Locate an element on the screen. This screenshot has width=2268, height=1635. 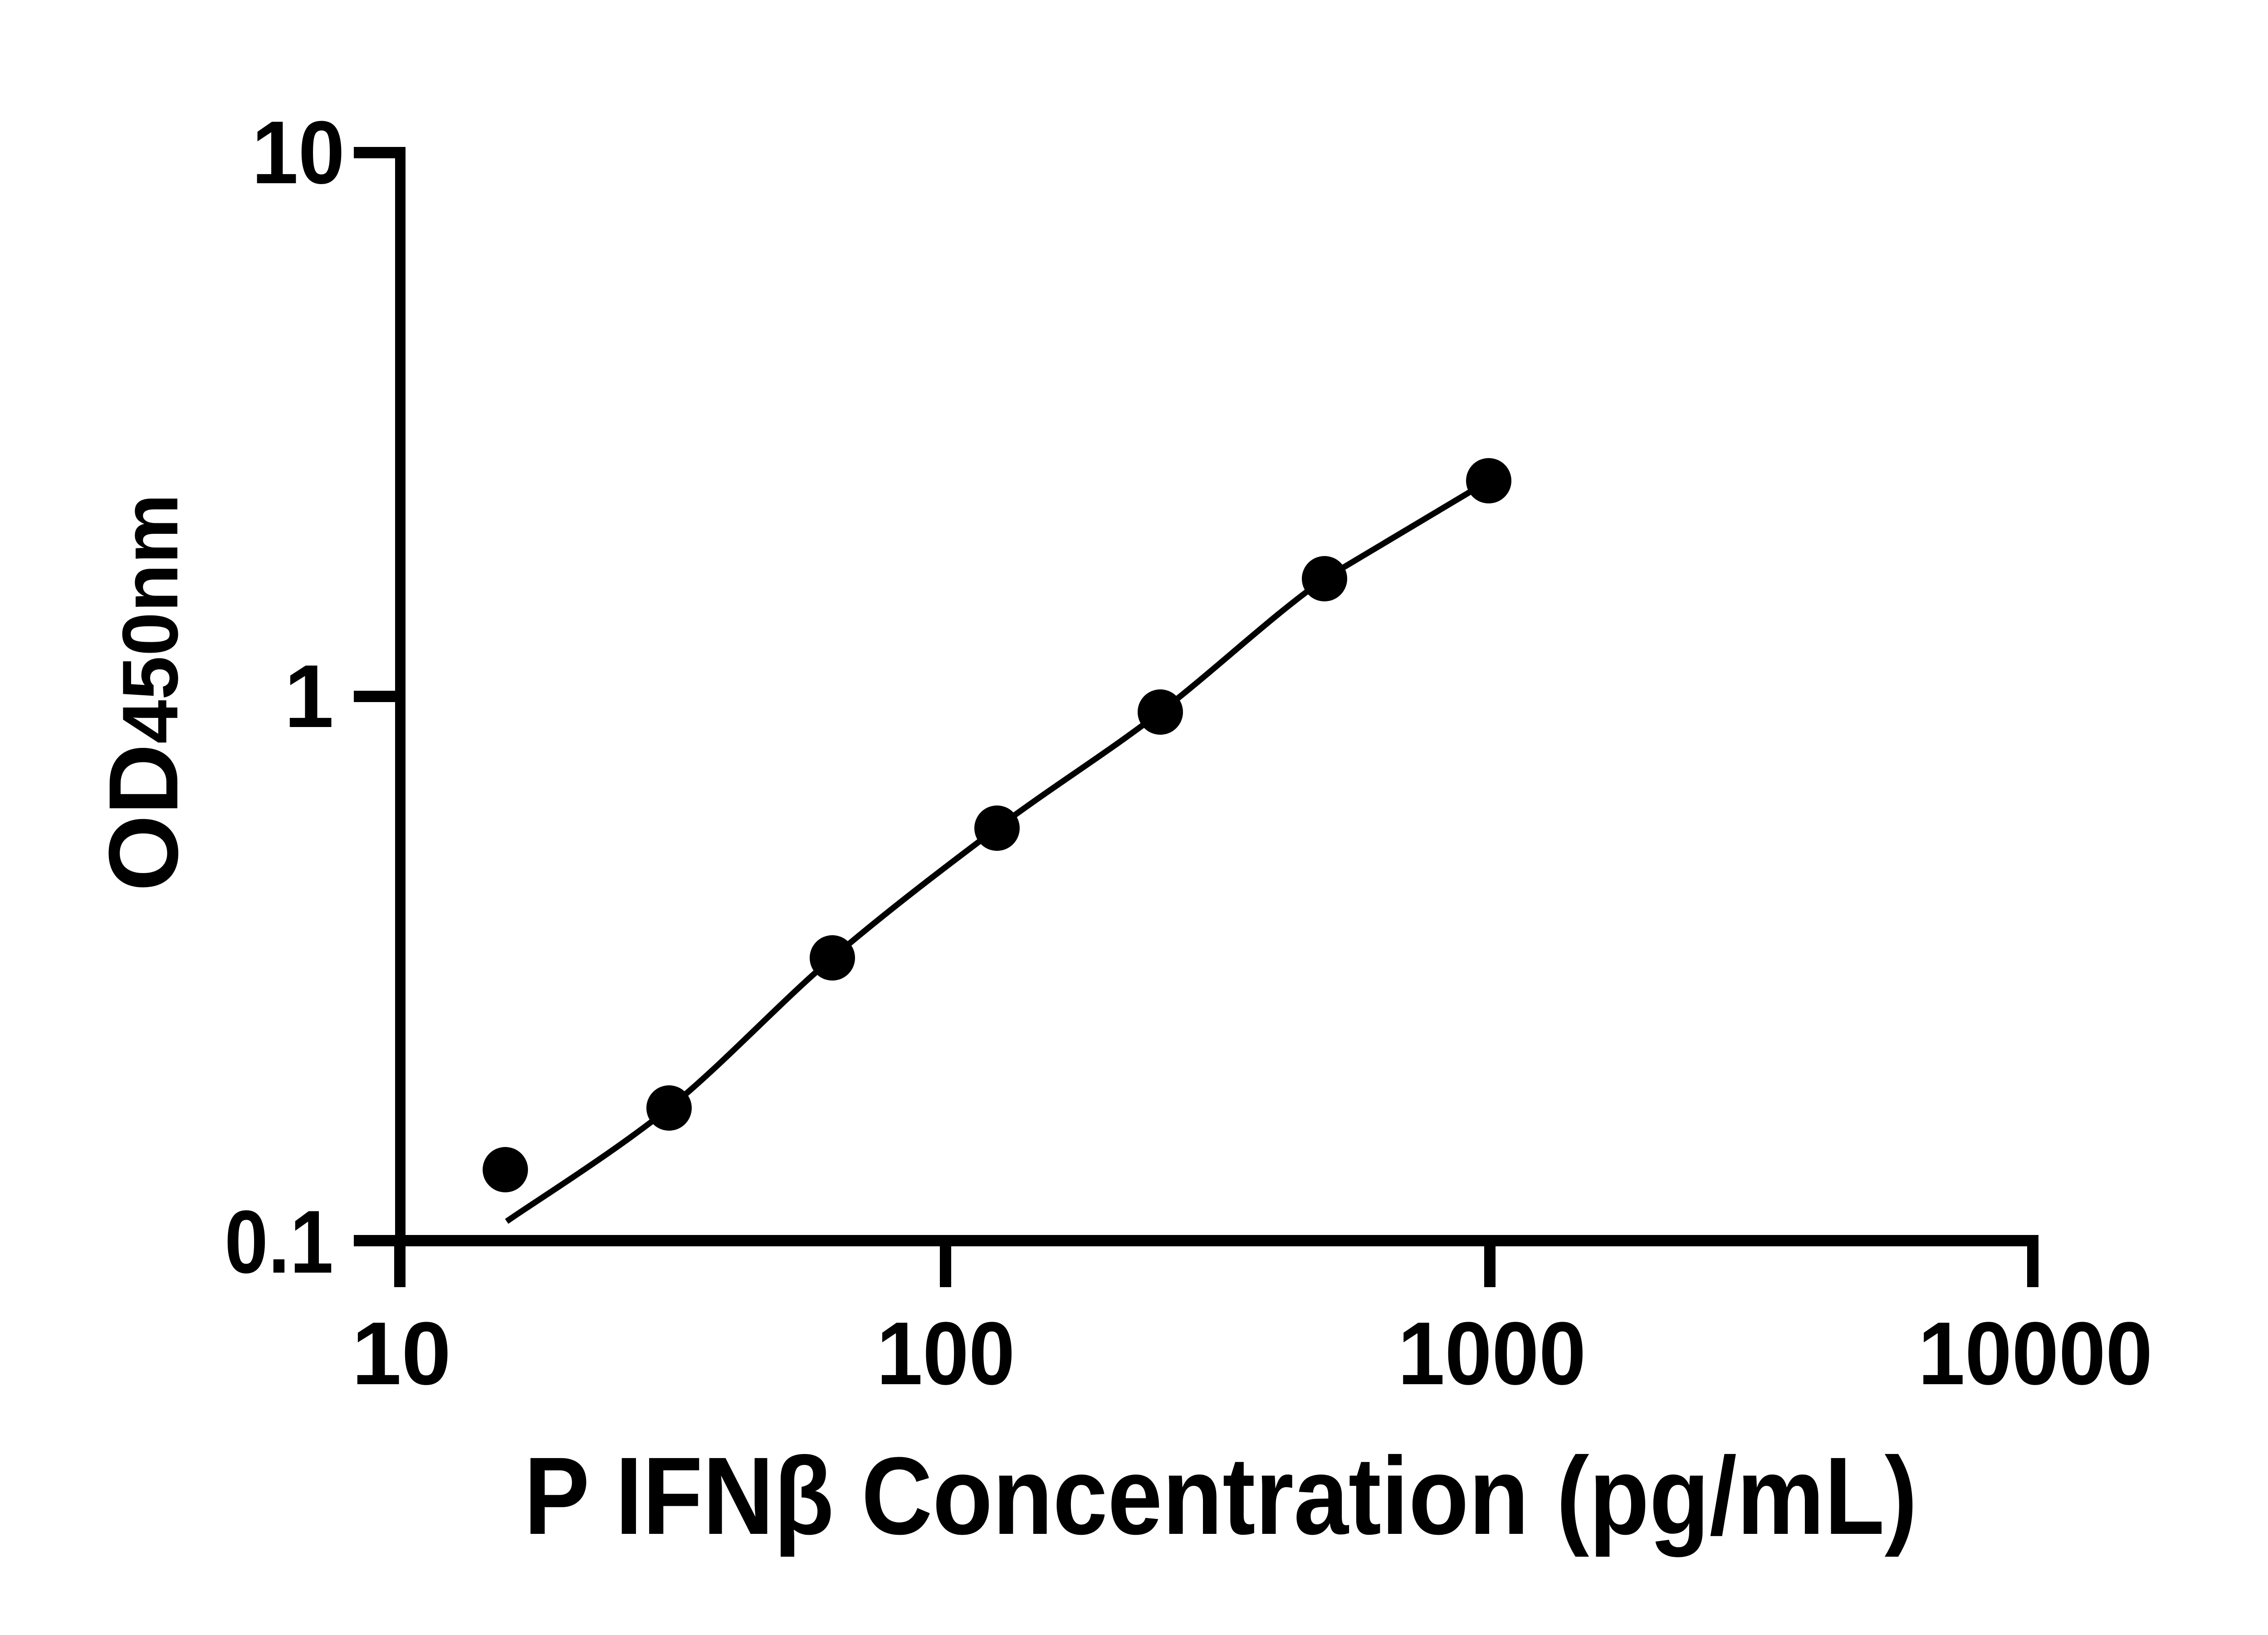
svg-text: 10000 is located at coordinates (2035, 1353).